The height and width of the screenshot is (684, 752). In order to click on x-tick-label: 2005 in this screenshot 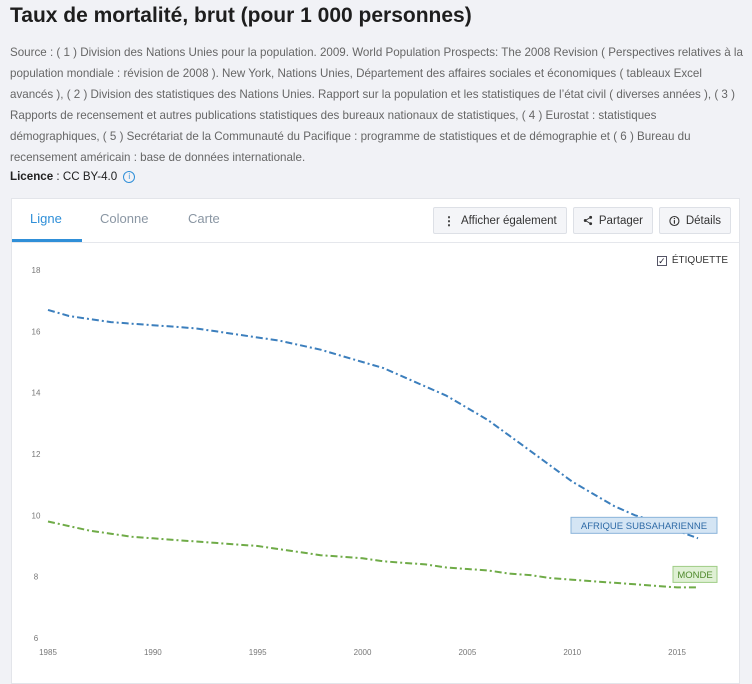, I will do `click(467, 652)`.